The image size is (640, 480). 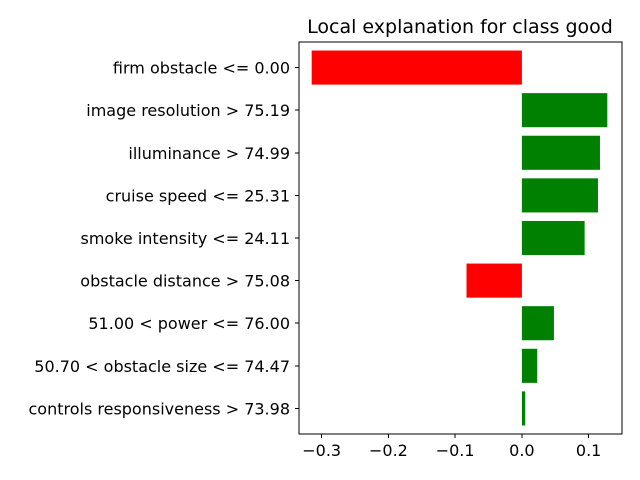 I want to click on y-tick-label: cruise speed <= 25.31, so click(x=198, y=195).